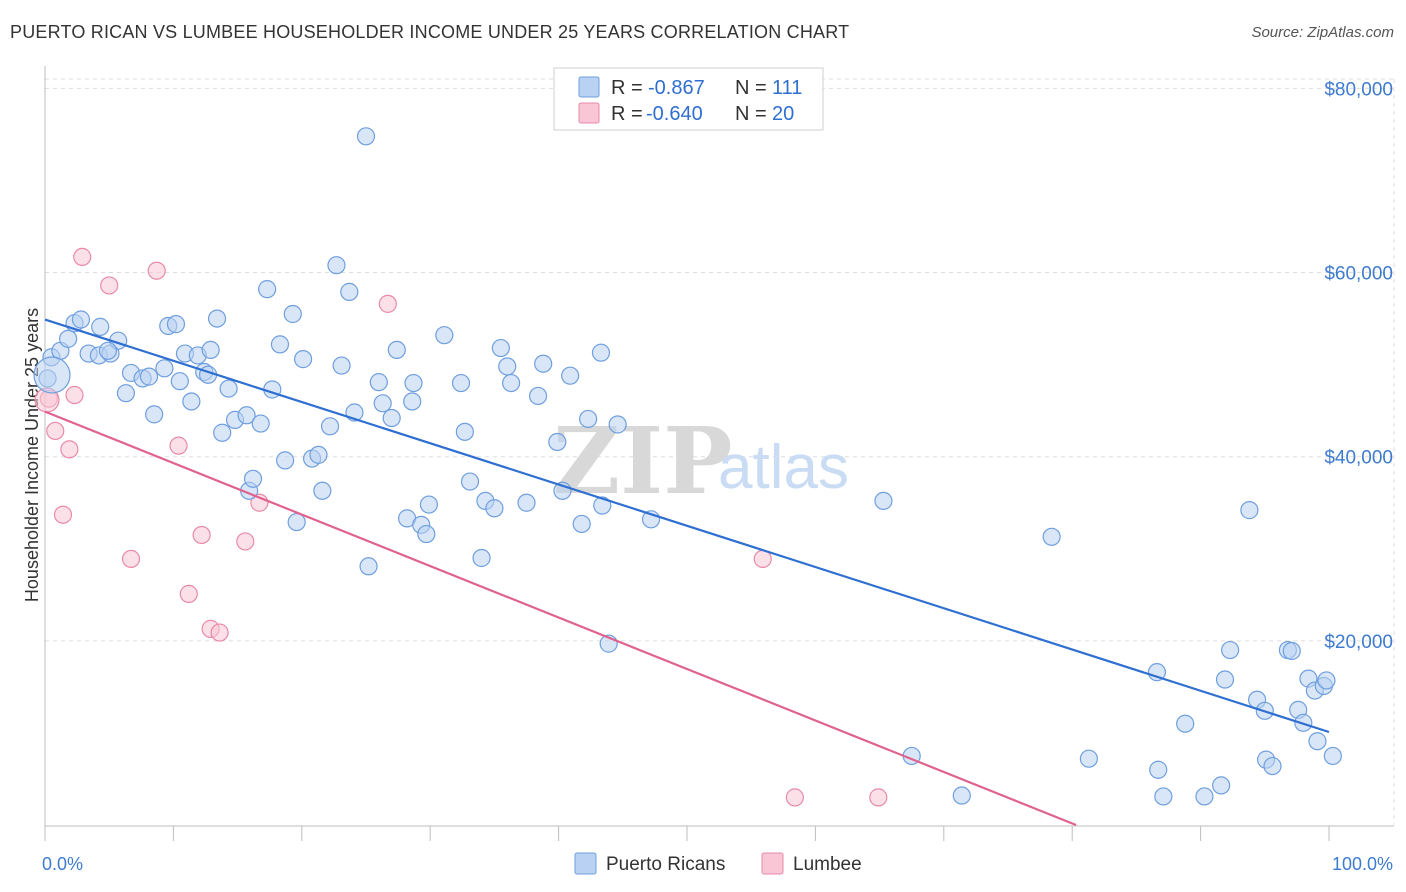 Image resolution: width=1406 pixels, height=892 pixels. Describe the element at coordinates (665, 864) in the screenshot. I see `bottom-legend-label-puerto-ricans: Puerto Ricans` at that location.